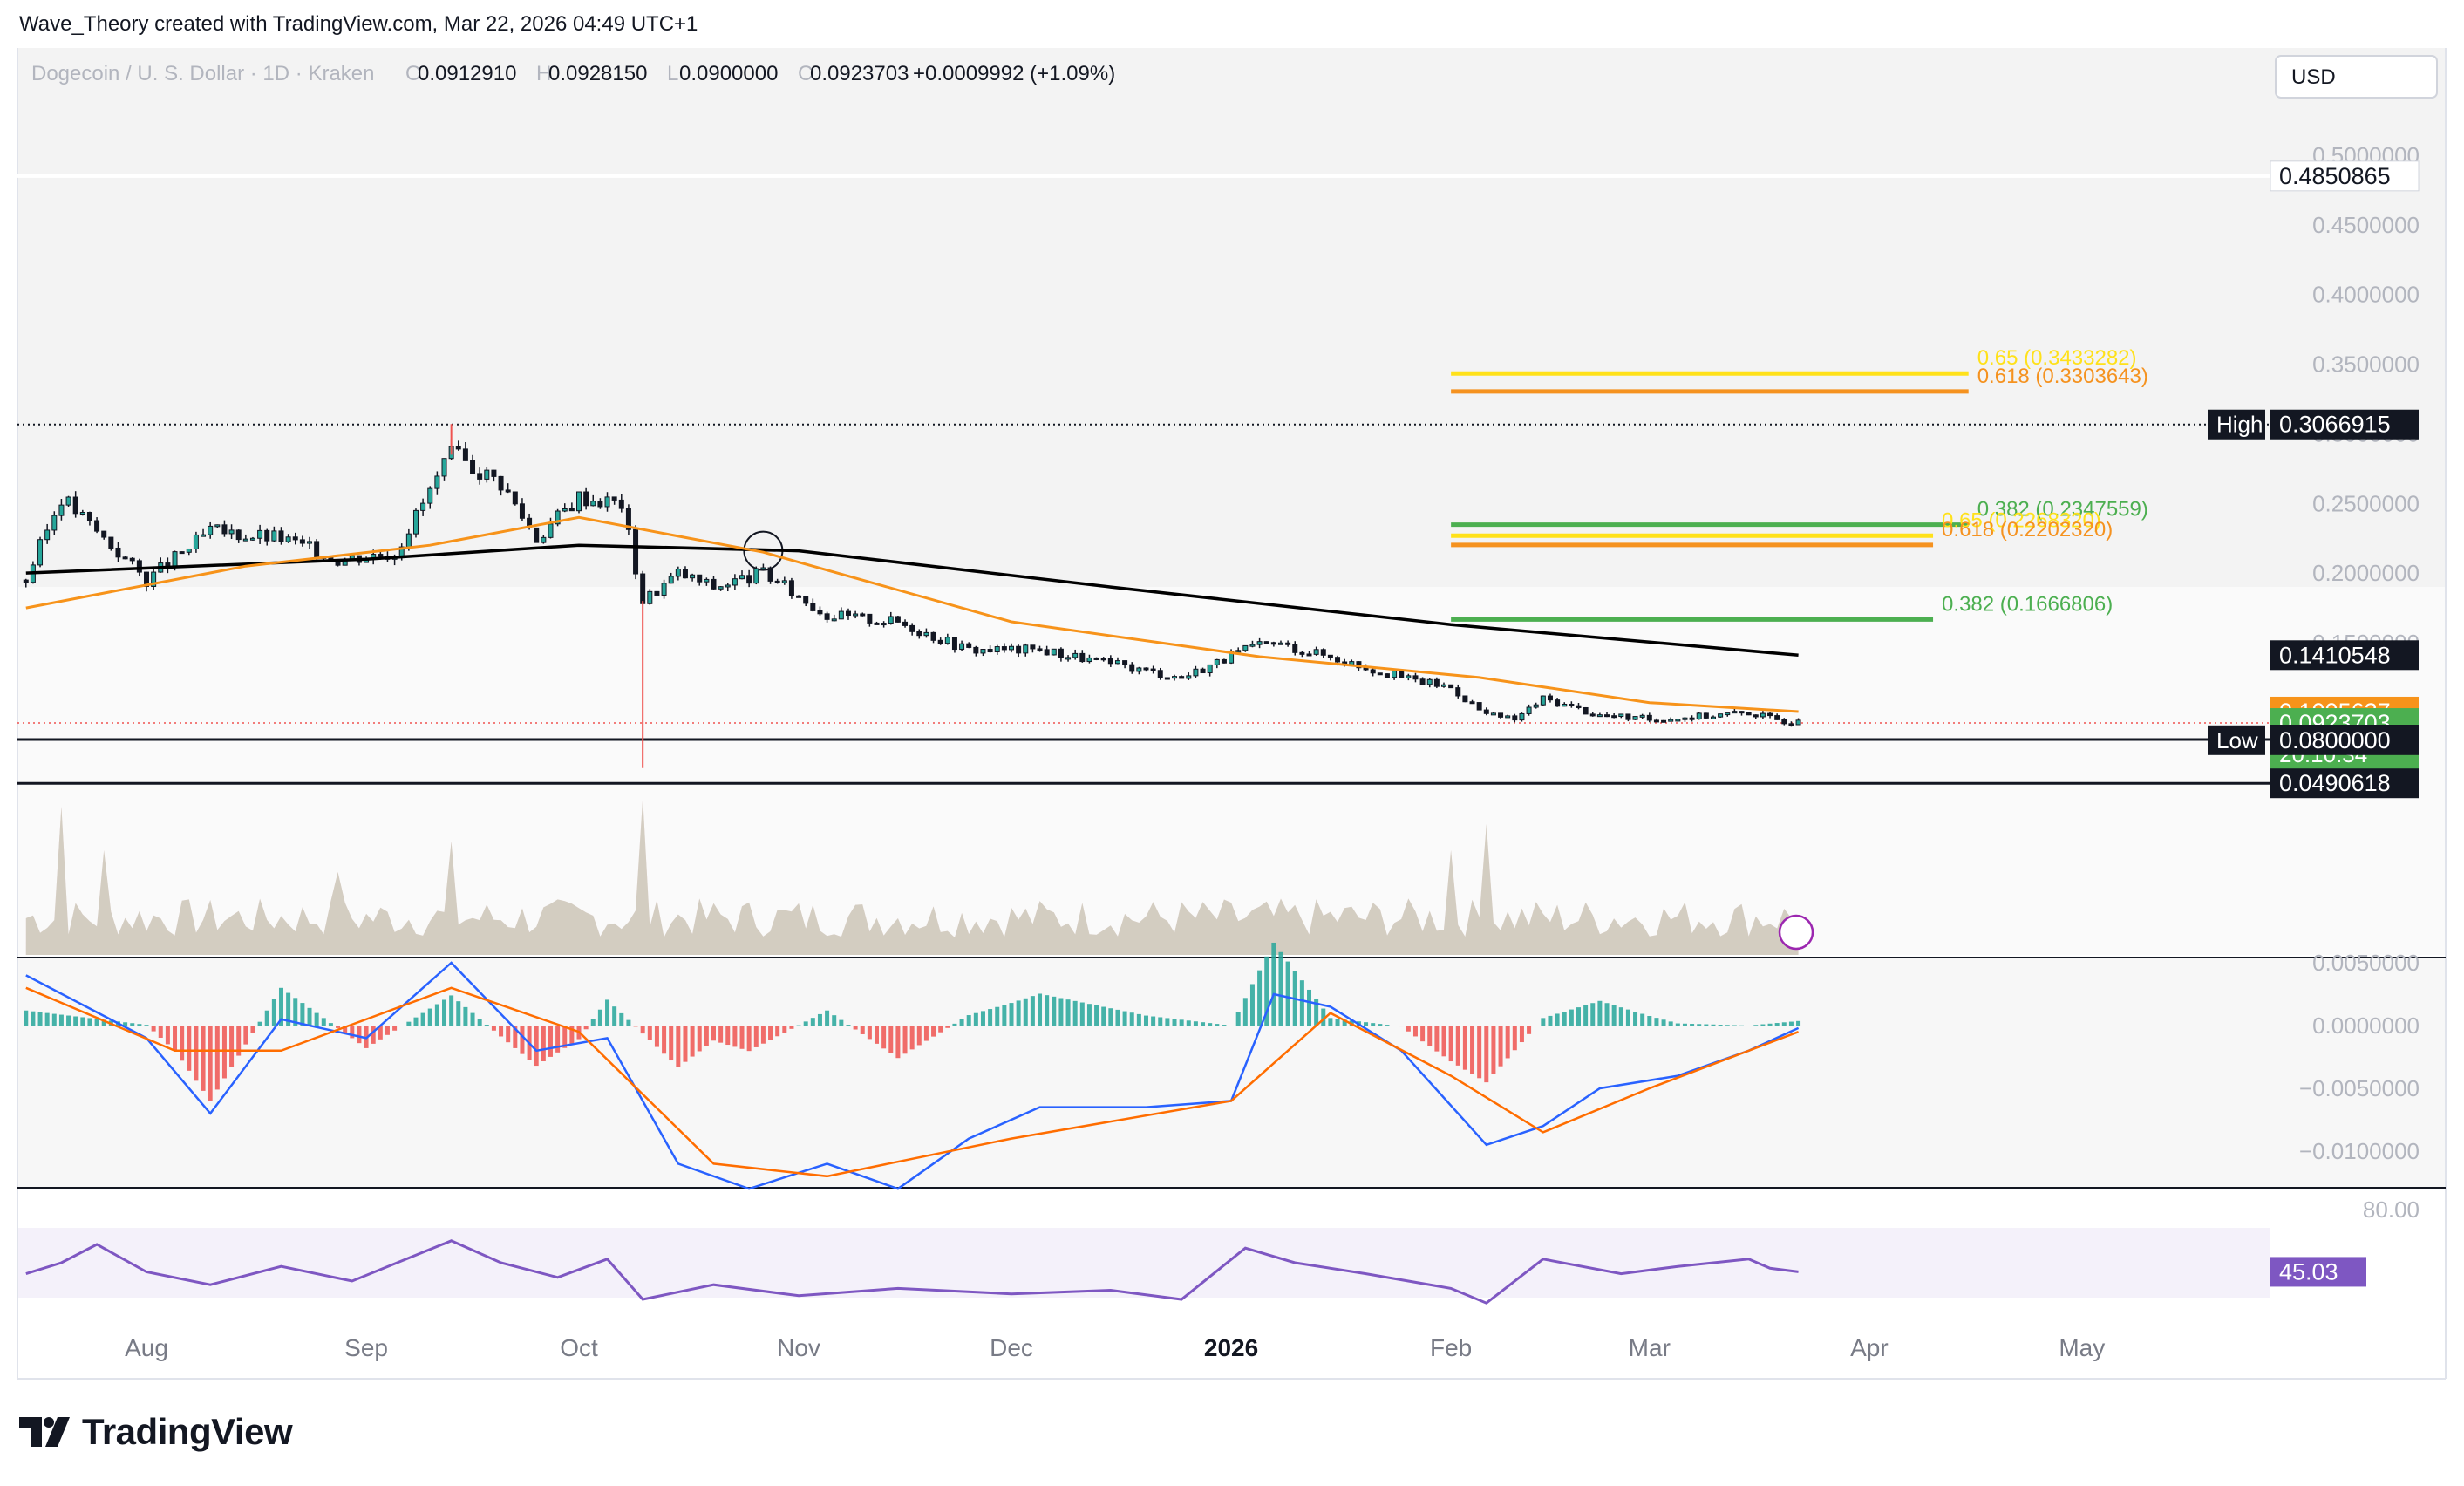 This screenshot has width=2464, height=1486. I want to click on price-label-box, so click(2344, 424).